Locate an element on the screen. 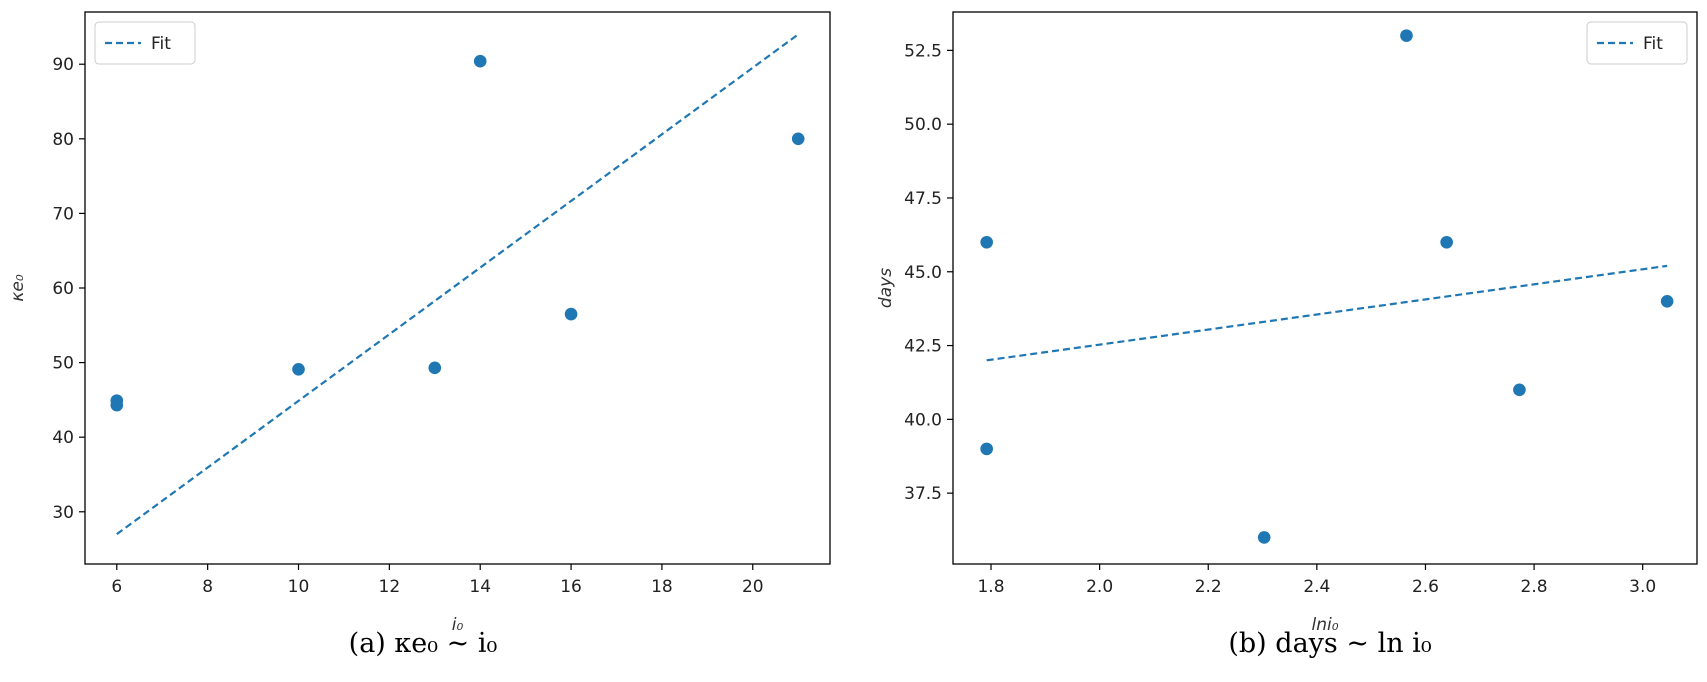  x-tick-label: 10 is located at coordinates (299, 587).